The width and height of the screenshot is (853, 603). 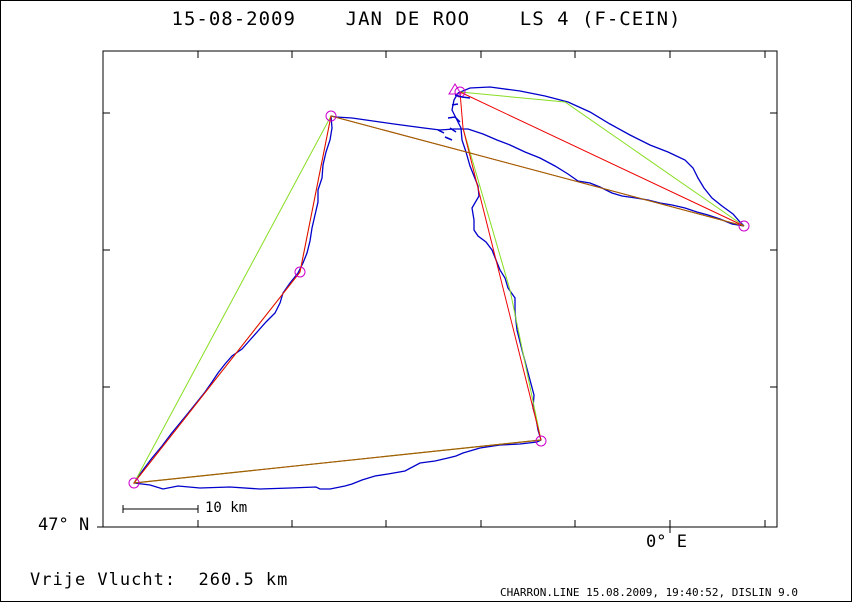 What do you see at coordinates (337, 461) in the screenshot?
I see `overlap-leg` at bounding box center [337, 461].